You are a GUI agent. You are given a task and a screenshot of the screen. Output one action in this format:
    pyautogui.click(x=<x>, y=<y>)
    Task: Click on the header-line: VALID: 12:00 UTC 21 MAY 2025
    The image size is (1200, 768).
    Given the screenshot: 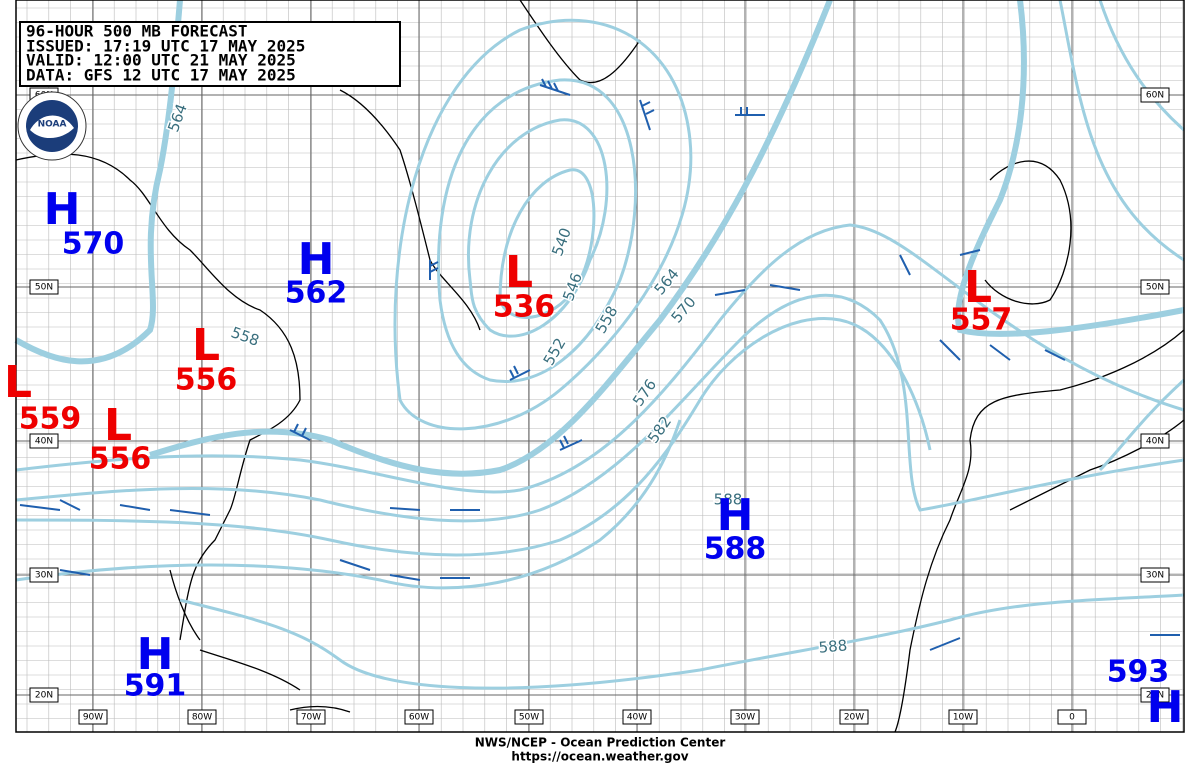 What is the action you would take?
    pyautogui.click(x=161, y=60)
    